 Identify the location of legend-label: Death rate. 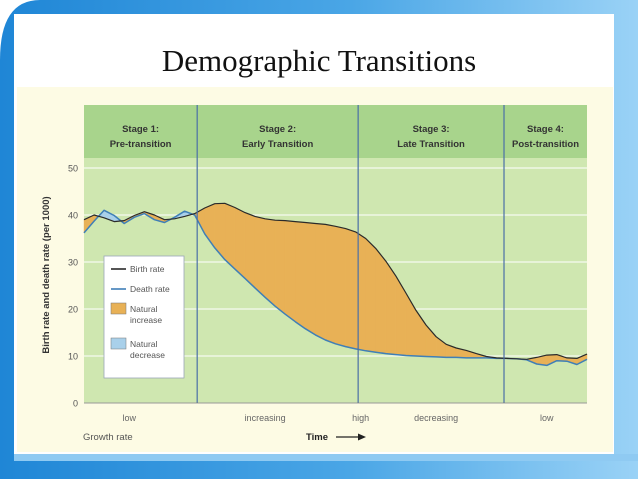
(150, 289).